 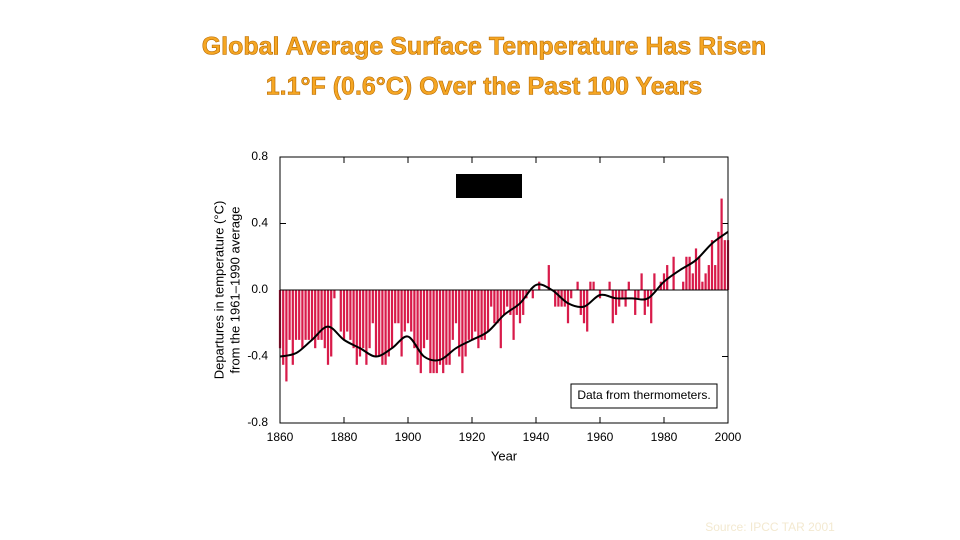 What do you see at coordinates (664, 437) in the screenshot?
I see `x-tick-label: 1980` at bounding box center [664, 437].